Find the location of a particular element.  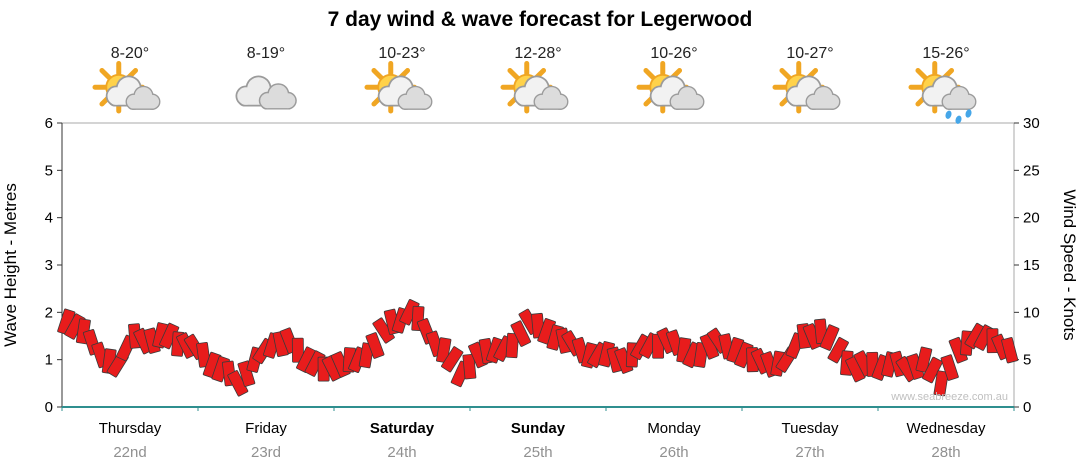

temp-range: 12-28° is located at coordinates (537, 53).